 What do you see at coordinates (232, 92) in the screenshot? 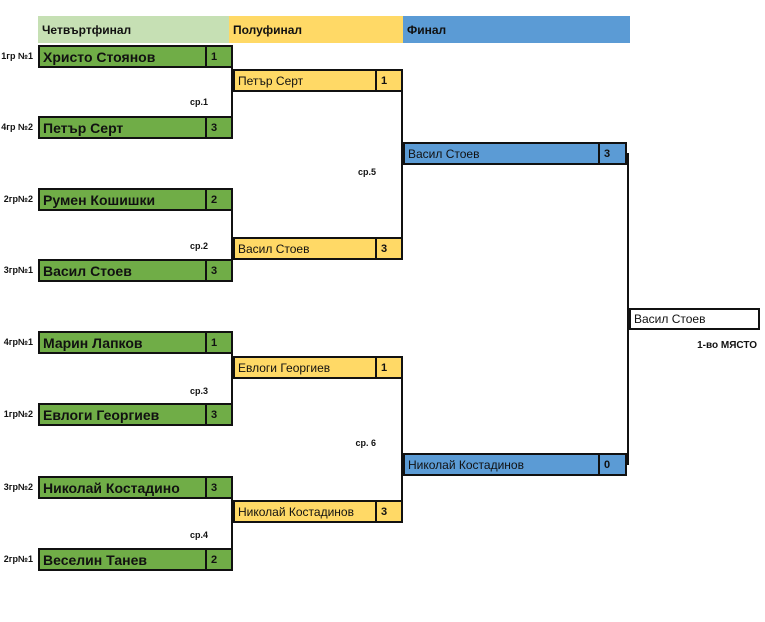
I see `connector-line-qf-pair1` at bounding box center [232, 92].